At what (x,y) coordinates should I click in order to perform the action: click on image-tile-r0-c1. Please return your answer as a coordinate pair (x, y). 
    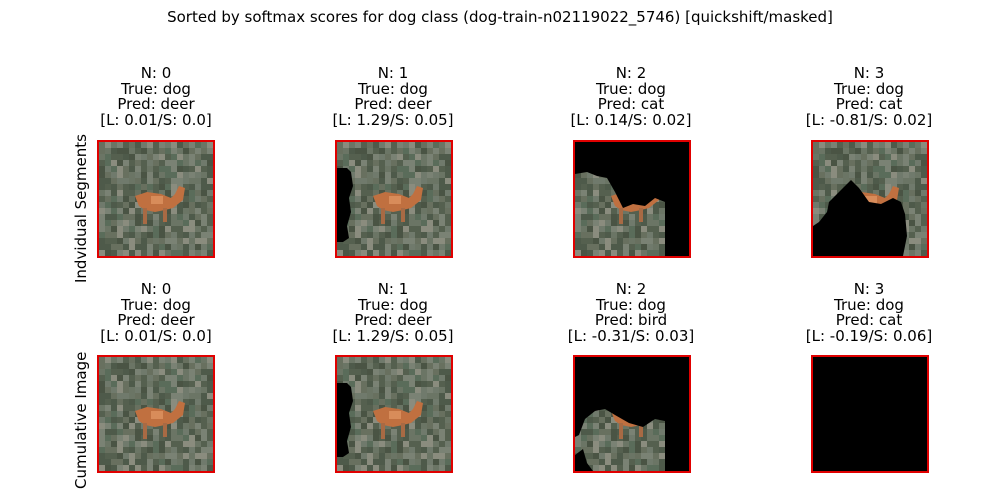
    Looking at the image, I should click on (394, 199).